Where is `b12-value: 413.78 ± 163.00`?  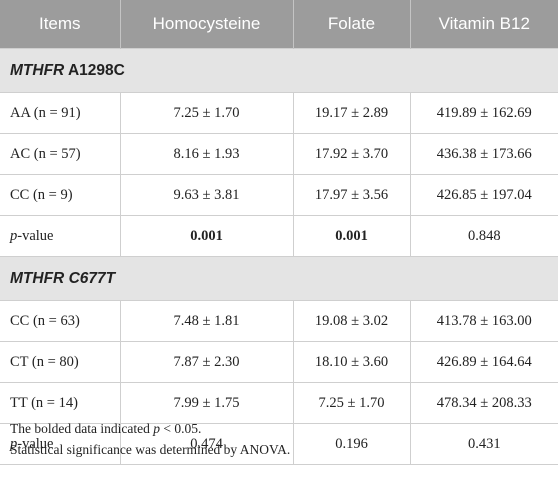
b12-value: 413.78 ± 163.00 is located at coordinates (483, 321).